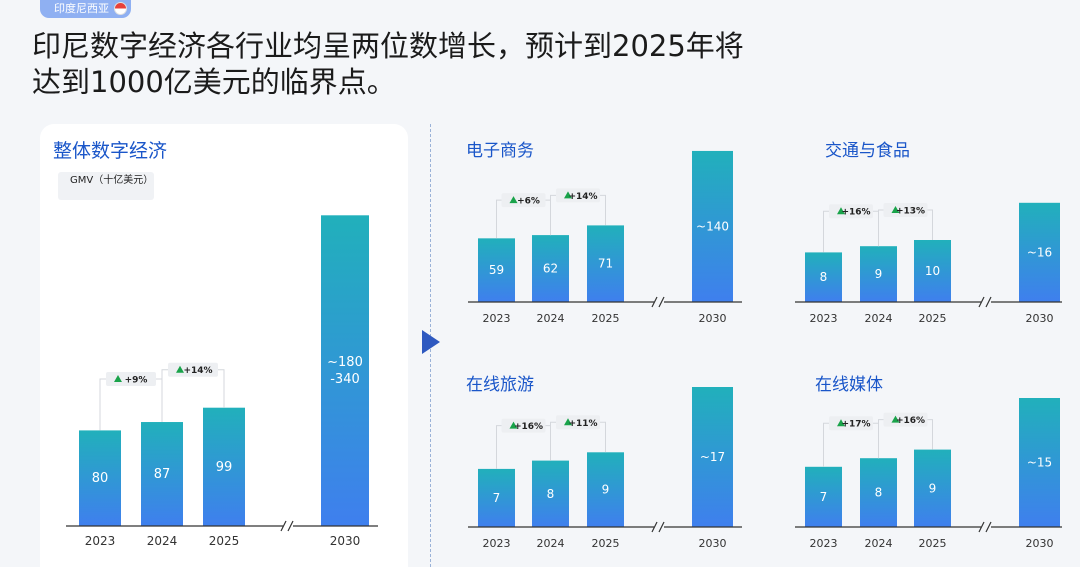 This screenshot has width=1080, height=567. I want to click on bar-0-2024, so click(162, 474).